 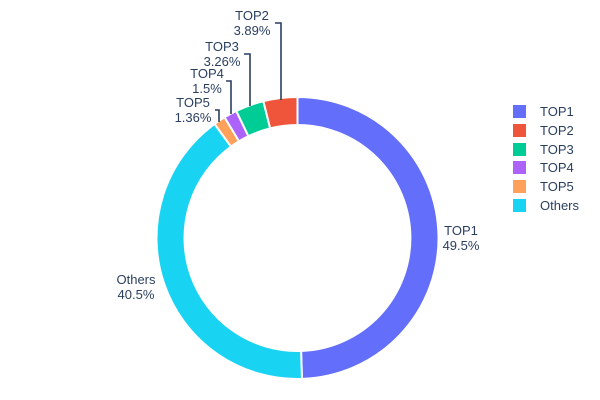 I want to click on slice-label-percent: 40.5%, so click(x=136, y=294).